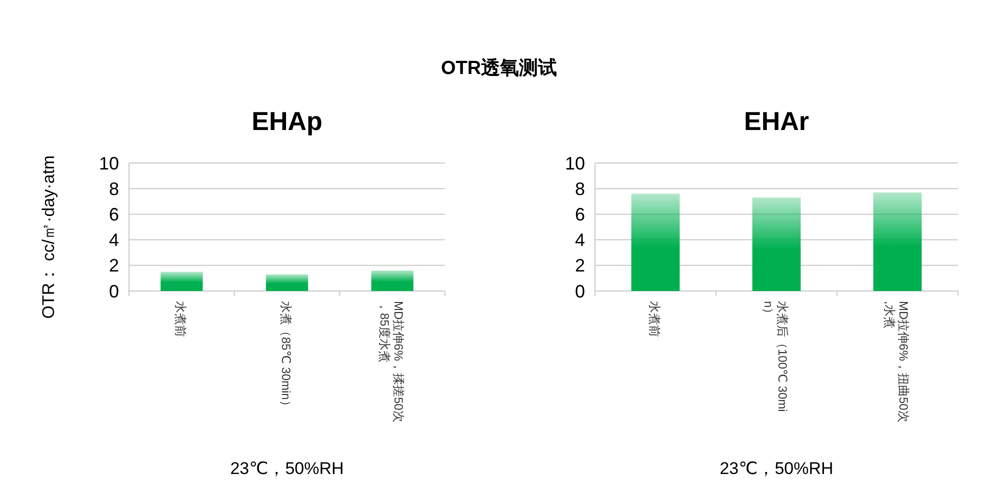 The image size is (999, 488). I want to click on x-tick-label: 水煮（85℃ 30min）, so click(286, 356).